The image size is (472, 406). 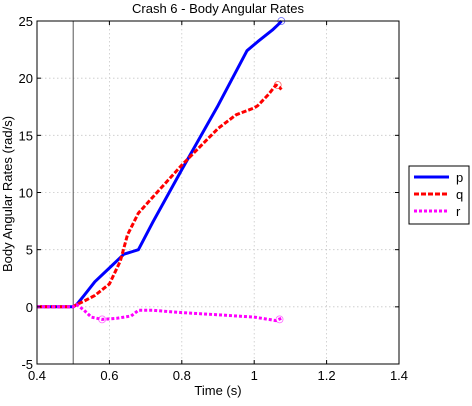 What do you see at coordinates (277, 85) in the screenshot?
I see `end-marker-q` at bounding box center [277, 85].